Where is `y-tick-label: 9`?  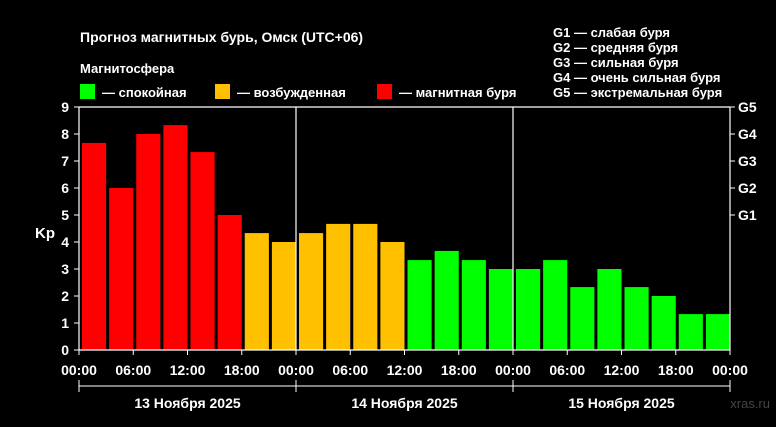
y-tick-label: 9 is located at coordinates (65, 107).